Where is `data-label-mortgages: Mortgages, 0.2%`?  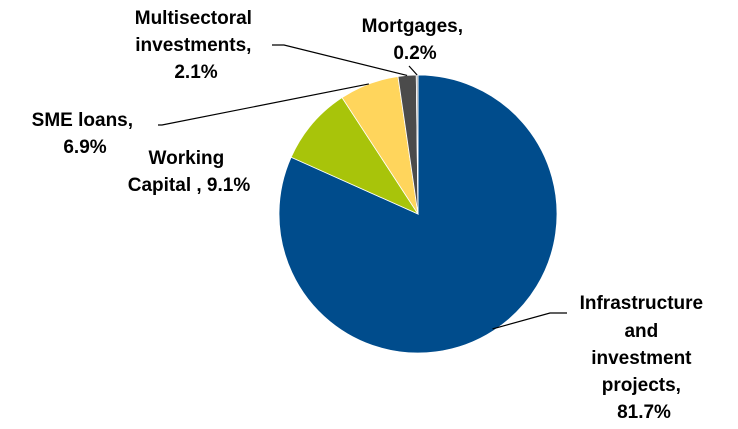
data-label-mortgages: Mortgages, 0.2% is located at coordinates (415, 40).